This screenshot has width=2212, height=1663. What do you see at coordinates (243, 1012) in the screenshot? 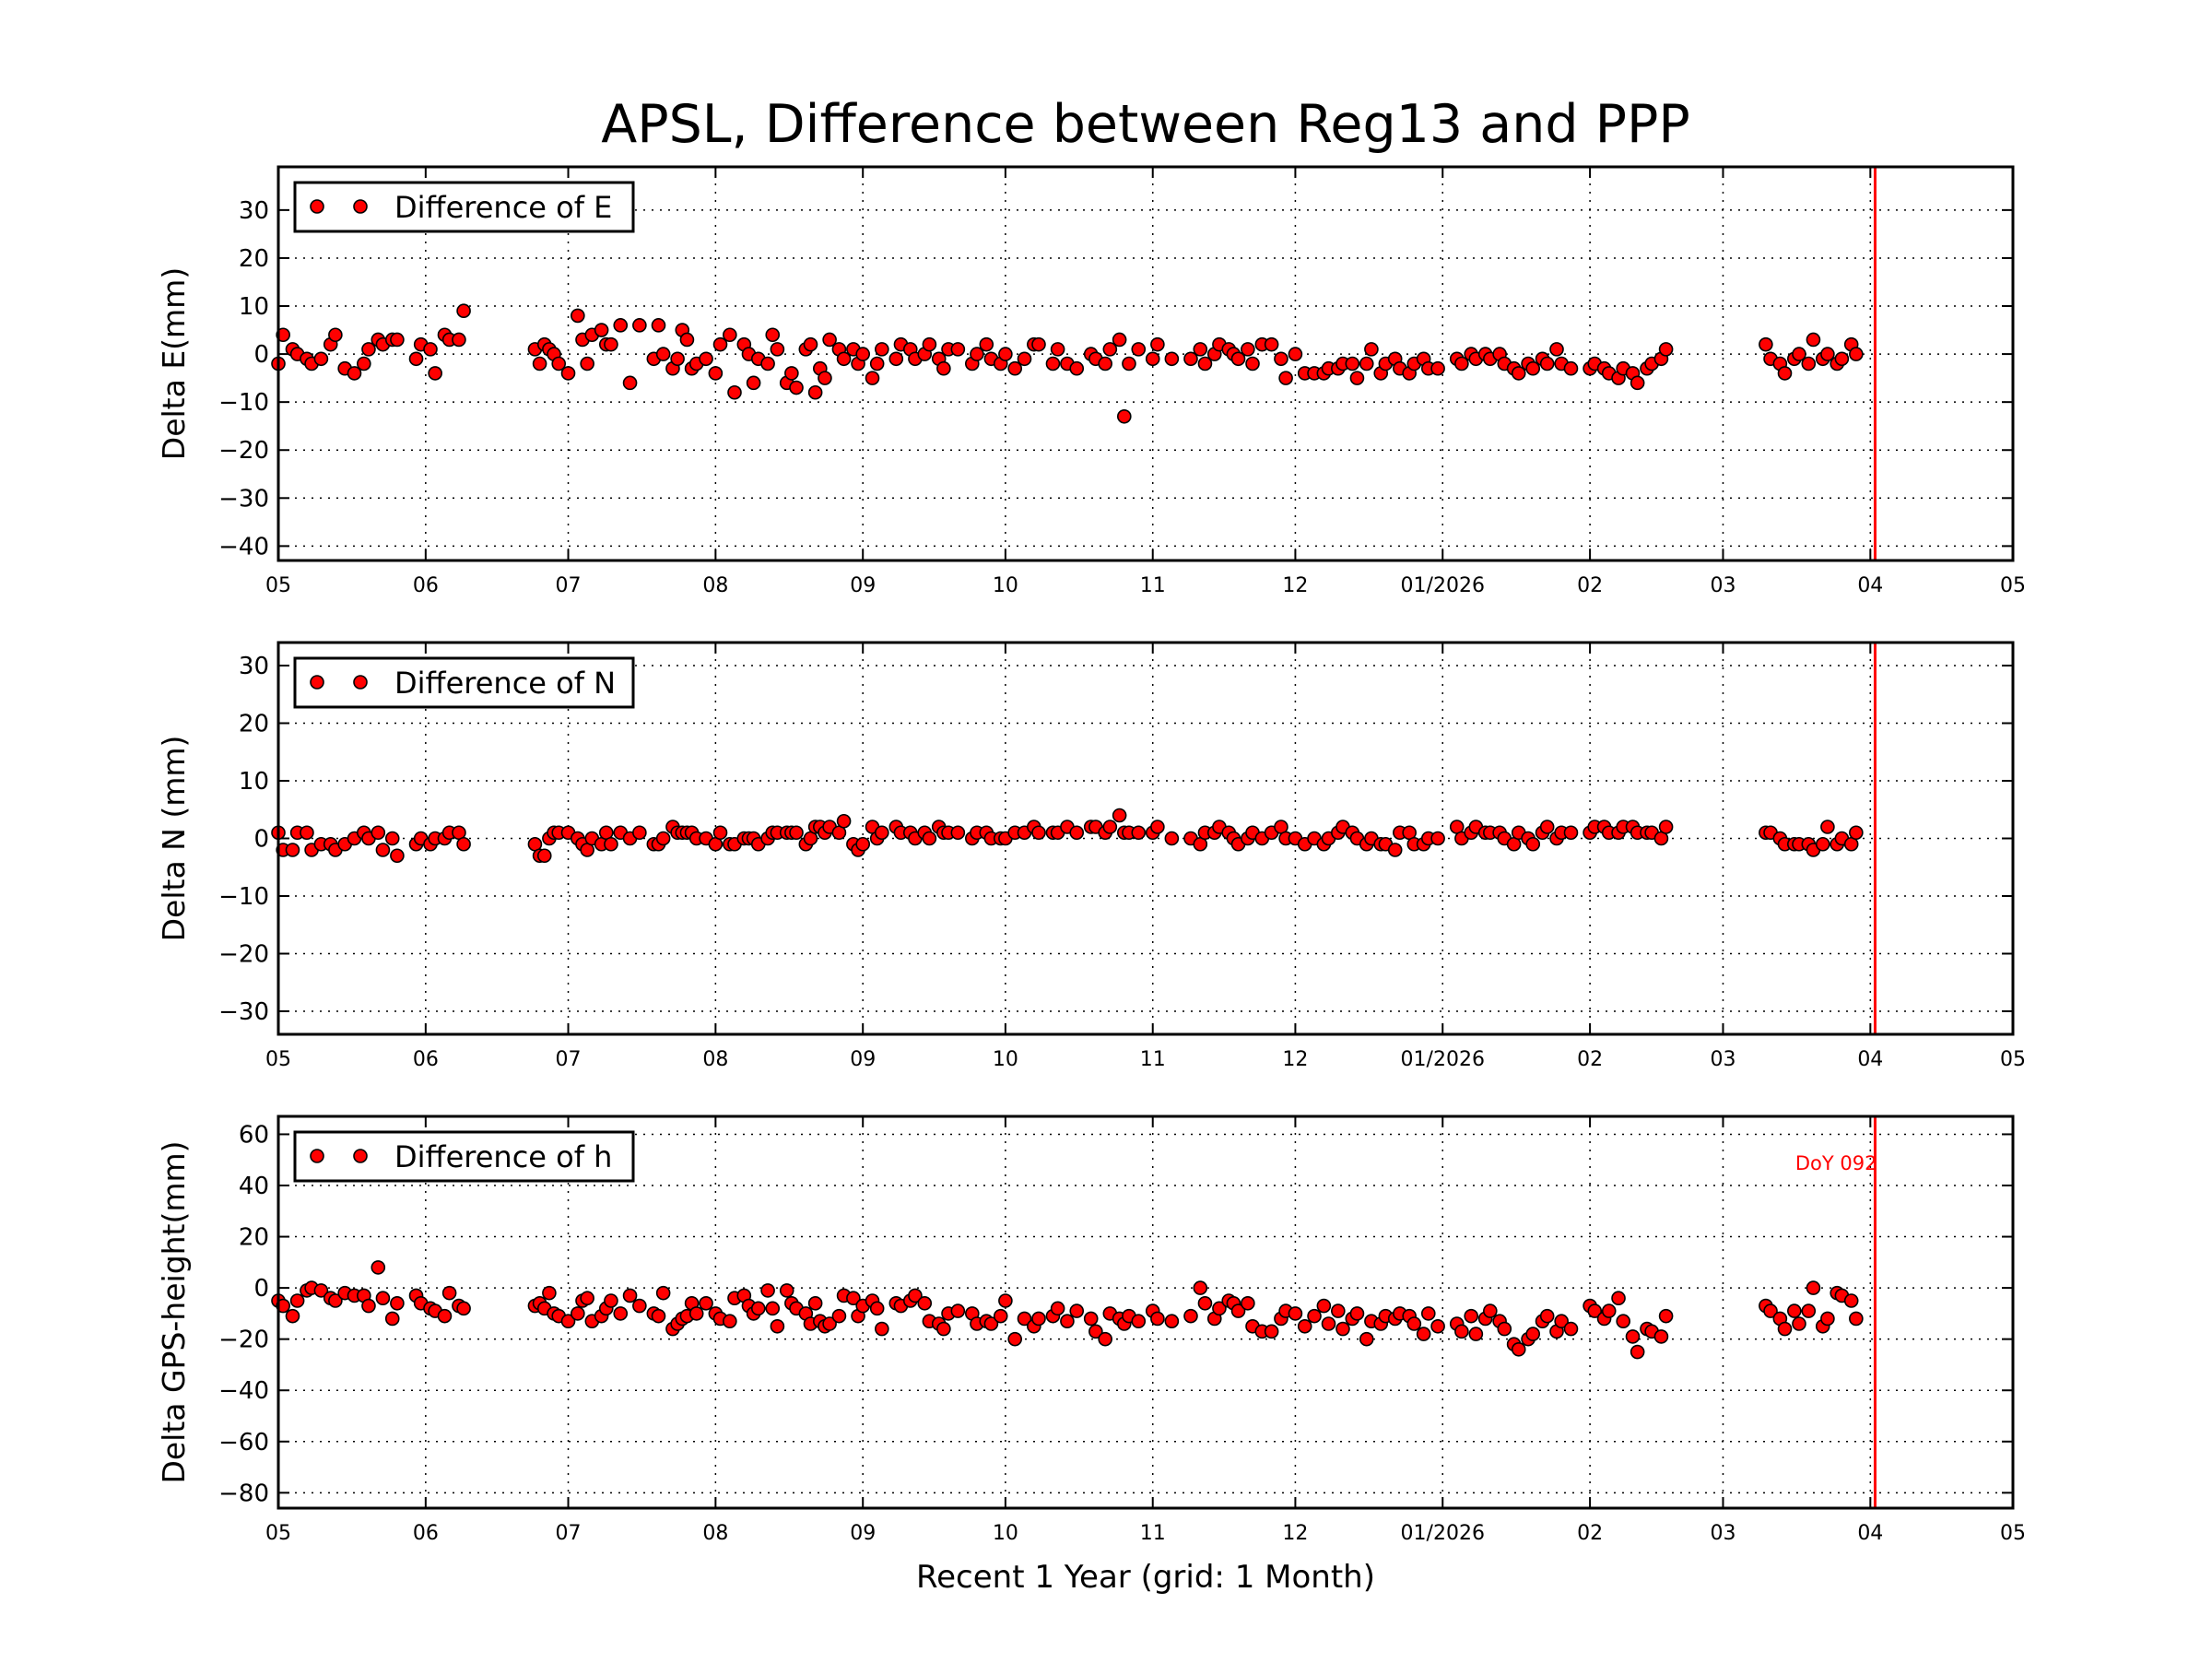
I see `y-tick-label: −30` at bounding box center [243, 1012].